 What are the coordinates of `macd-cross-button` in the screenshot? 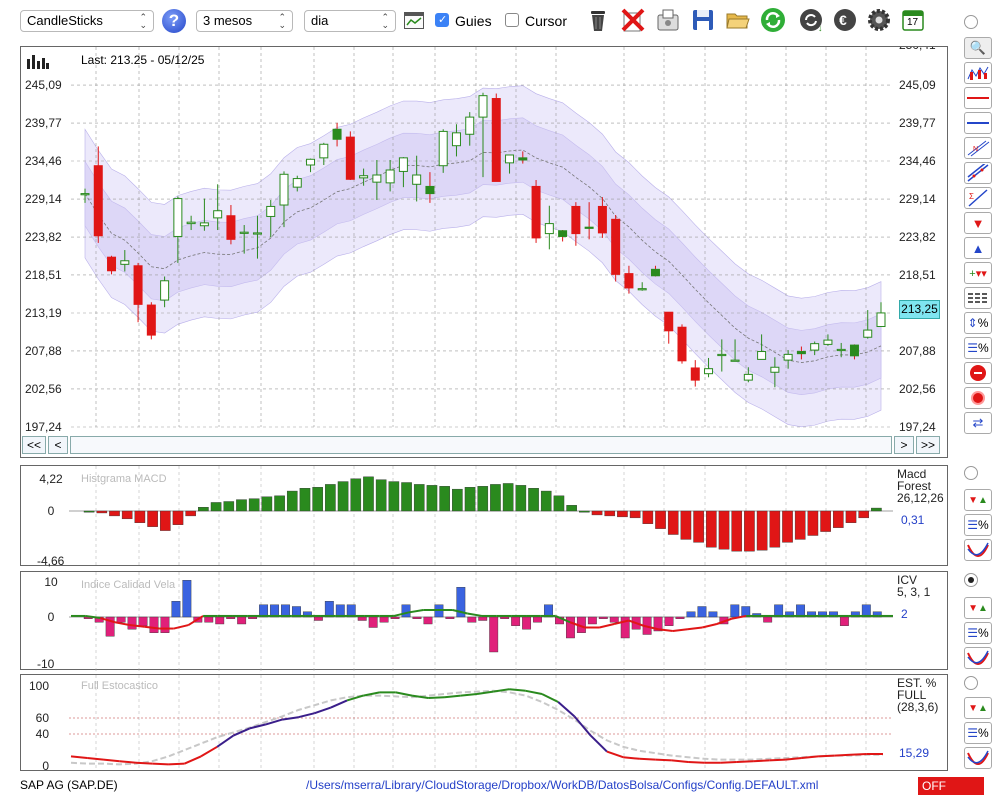 It's located at (978, 550).